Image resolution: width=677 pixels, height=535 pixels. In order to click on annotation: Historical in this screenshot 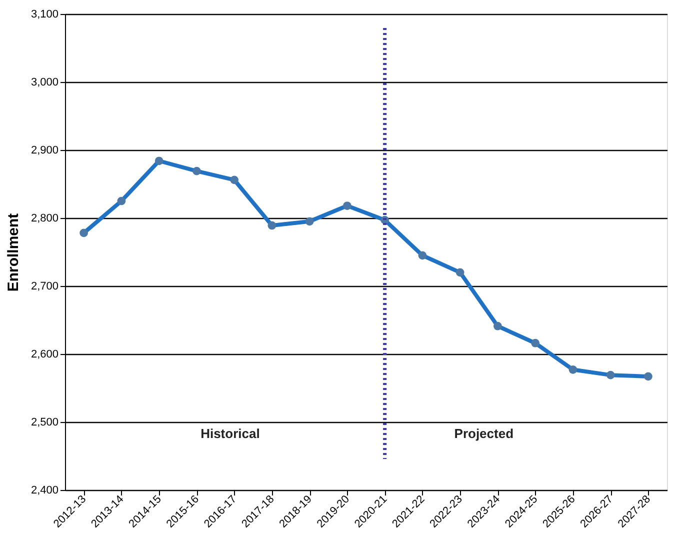, I will do `click(230, 433)`.